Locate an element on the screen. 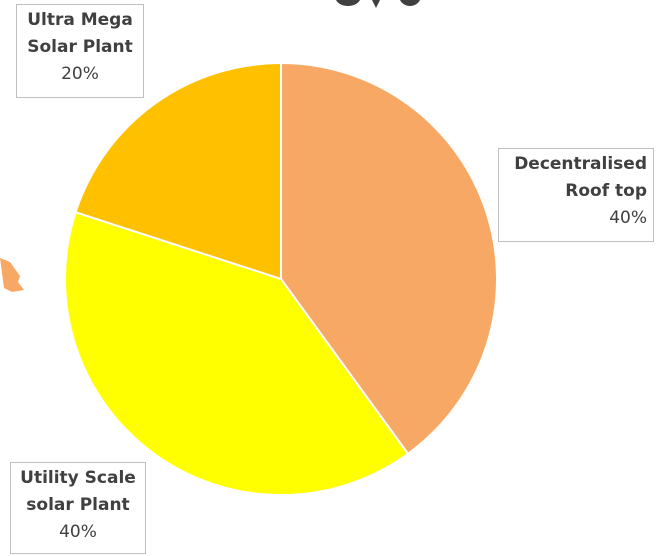 This screenshot has height=556, width=656. data-label-ultra-line1: Ultra Mega is located at coordinates (80, 20).